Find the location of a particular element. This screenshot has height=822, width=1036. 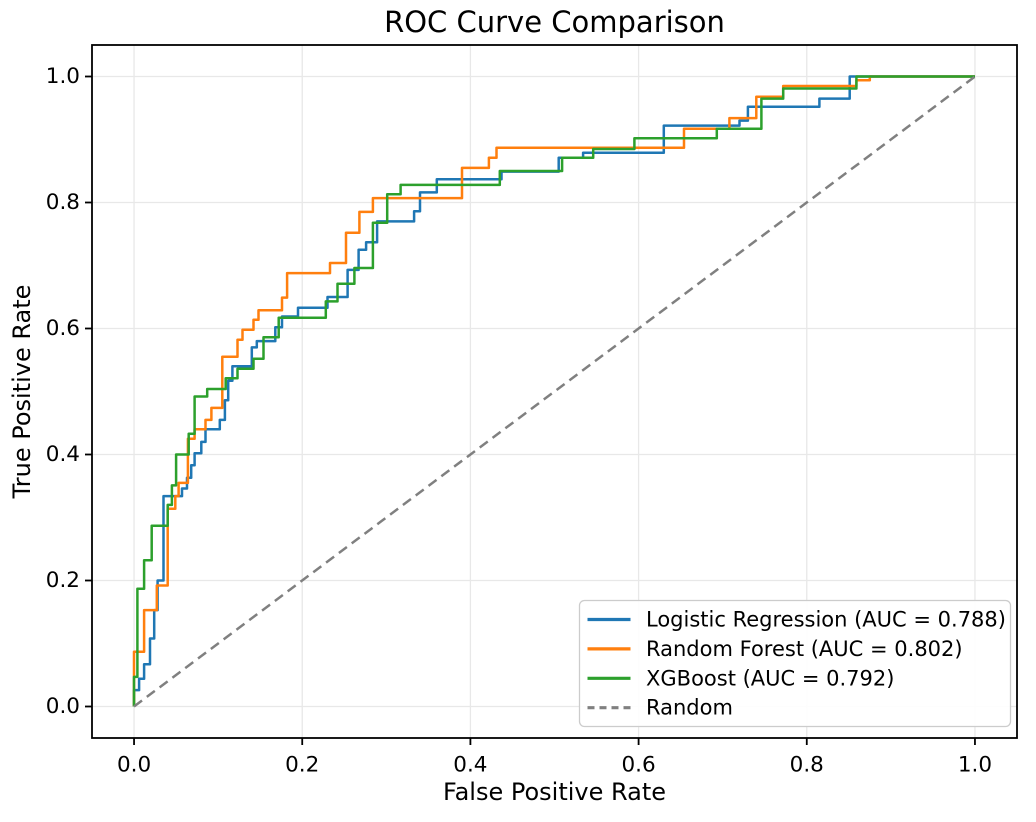

x-tick-label-0.8: 0.8 is located at coordinates (807, 765).